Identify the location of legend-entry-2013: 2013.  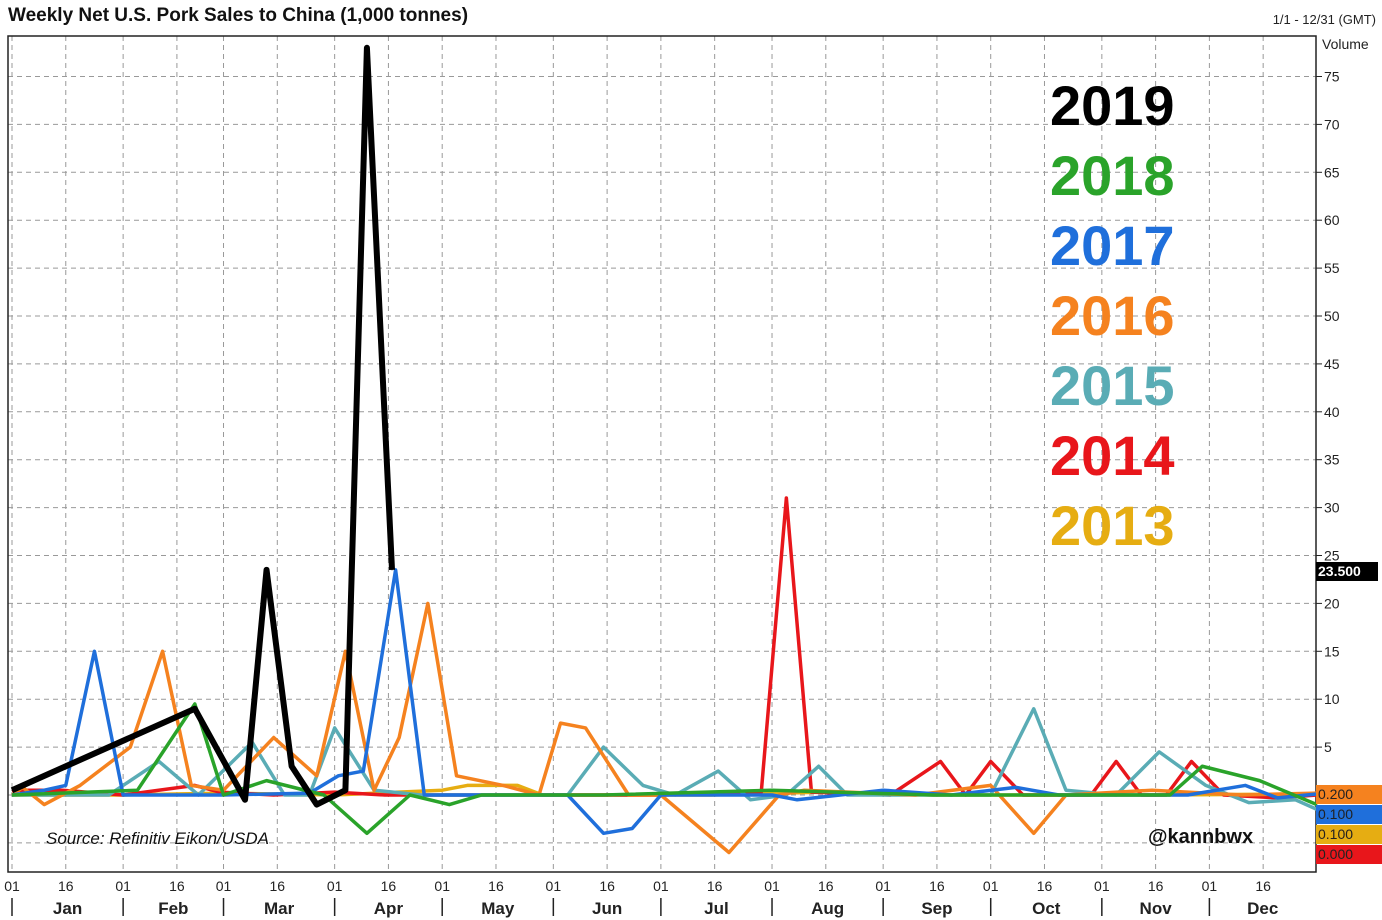
(1112, 525).